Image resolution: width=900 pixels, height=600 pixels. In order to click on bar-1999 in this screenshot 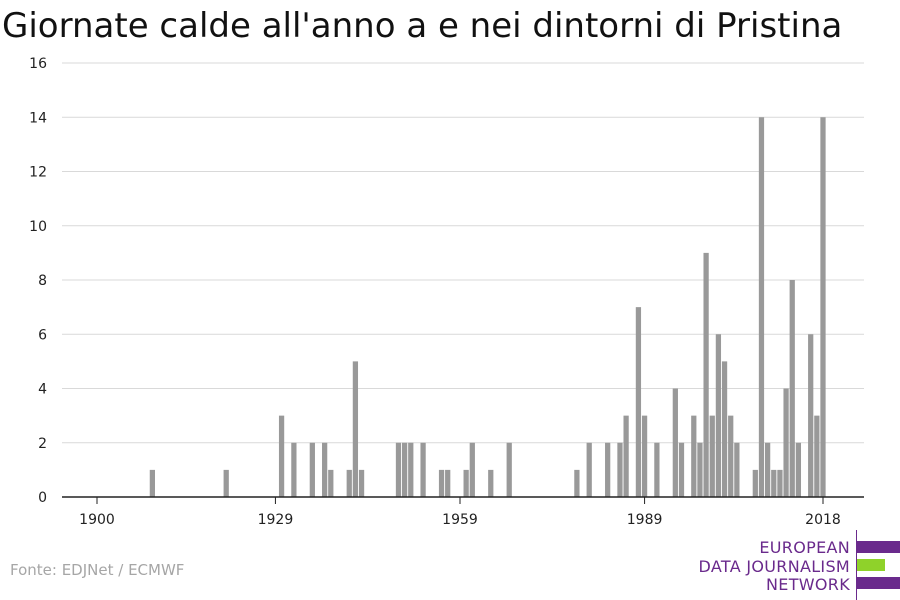, I will do `click(706, 375)`.